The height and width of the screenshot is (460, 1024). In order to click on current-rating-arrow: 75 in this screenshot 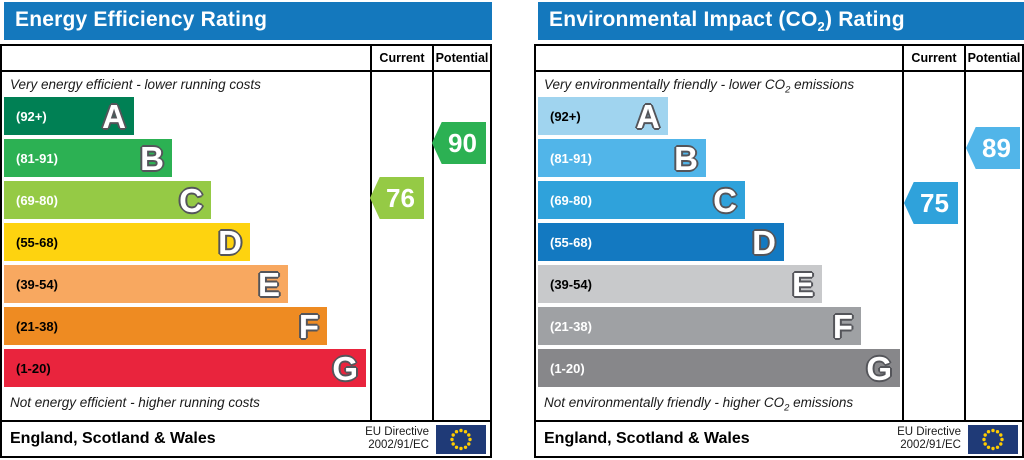, I will do `click(931, 203)`.